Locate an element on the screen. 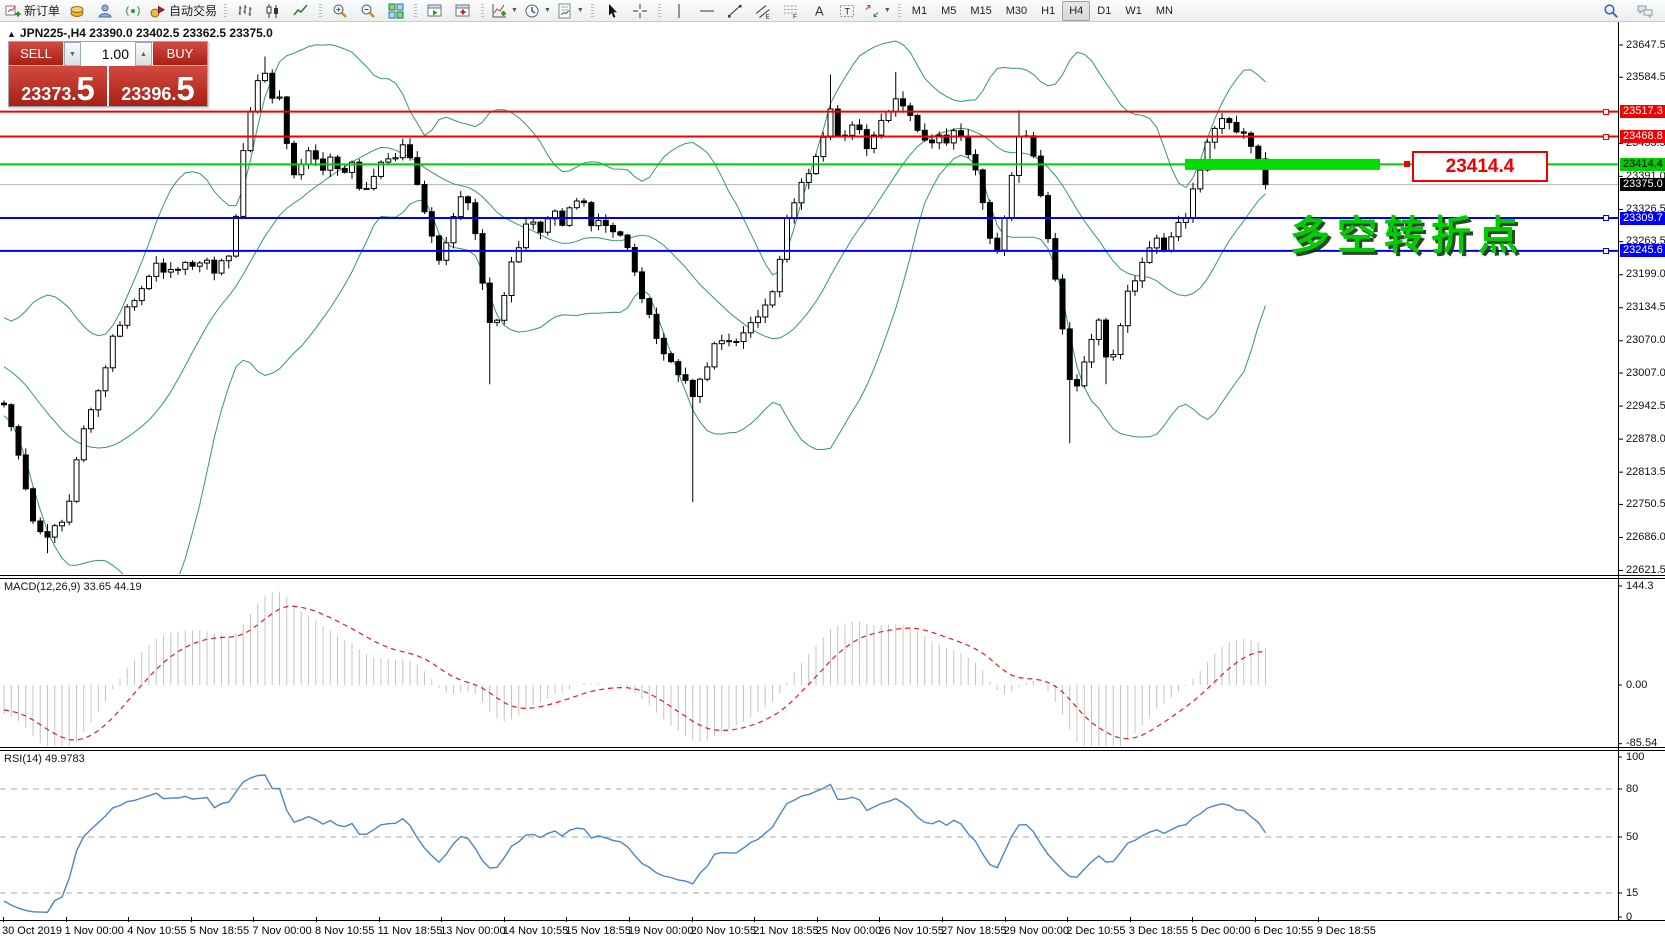 The width and height of the screenshot is (1665, 942). timeframe-m30-button: M30 is located at coordinates (1016, 10).